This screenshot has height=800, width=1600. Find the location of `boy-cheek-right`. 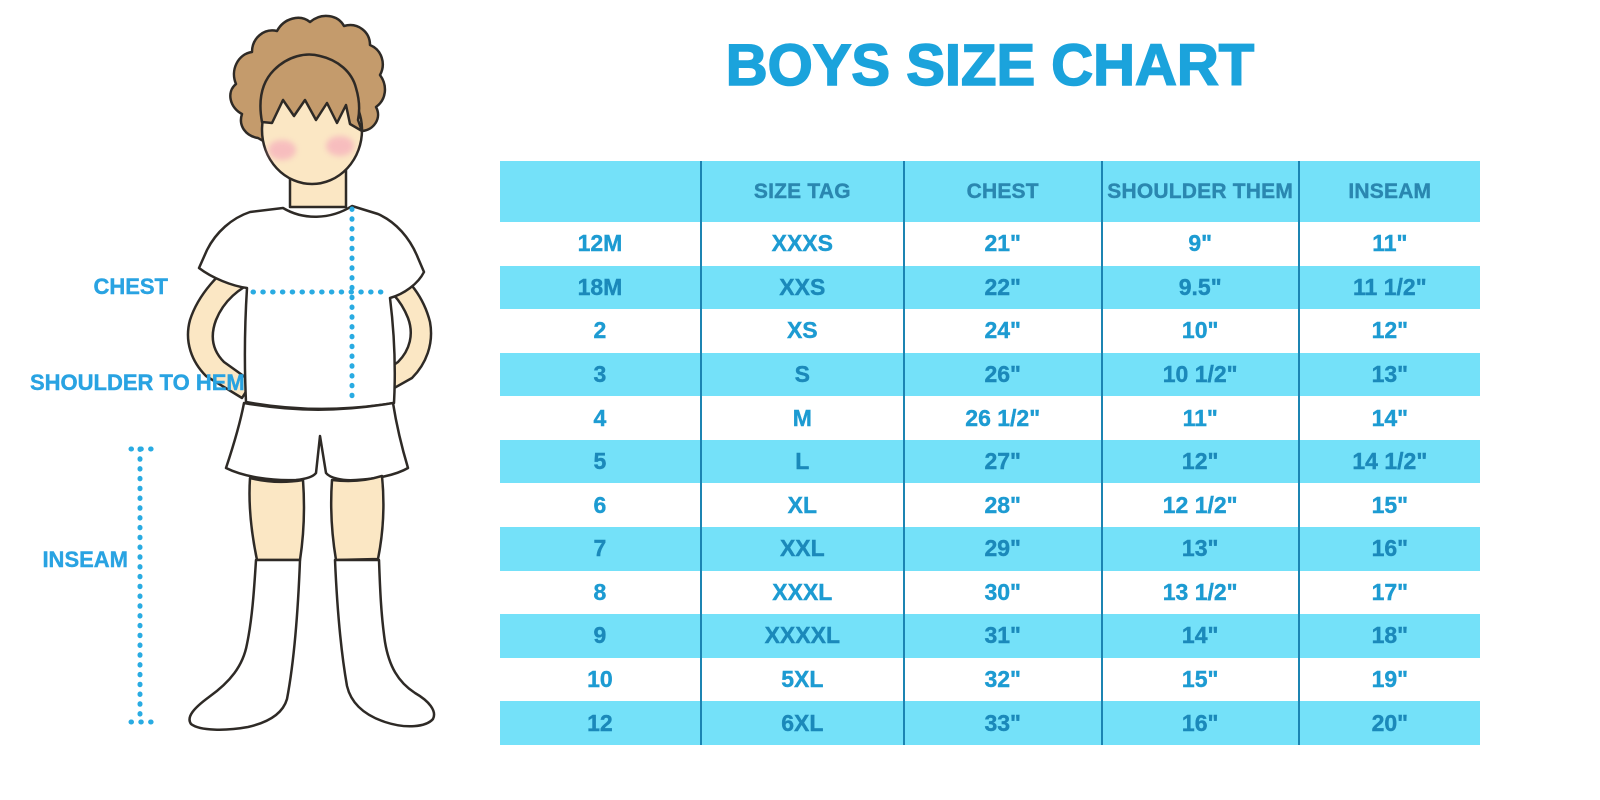

boy-cheek-right is located at coordinates (340, 146).